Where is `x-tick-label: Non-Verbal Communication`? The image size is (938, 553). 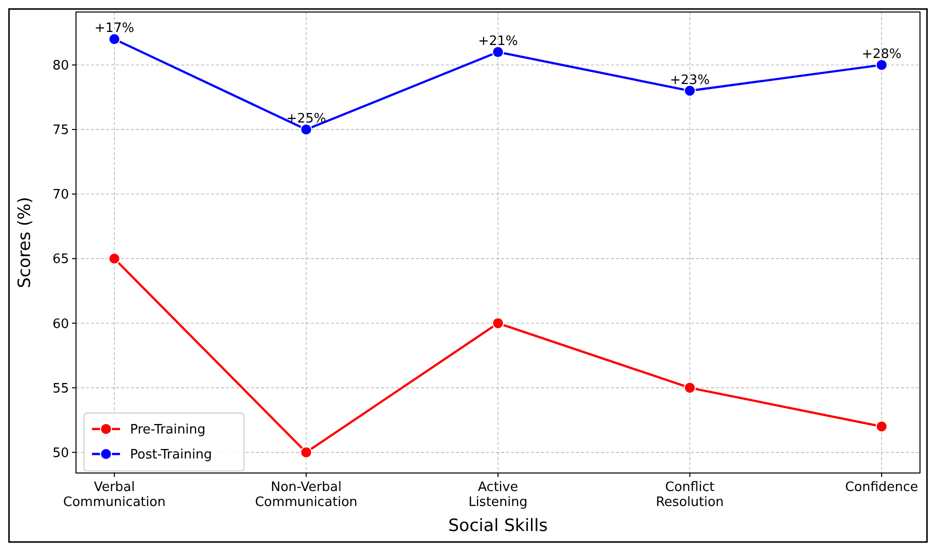
x-tick-label: Non-Verbal Communication is located at coordinates (306, 495).